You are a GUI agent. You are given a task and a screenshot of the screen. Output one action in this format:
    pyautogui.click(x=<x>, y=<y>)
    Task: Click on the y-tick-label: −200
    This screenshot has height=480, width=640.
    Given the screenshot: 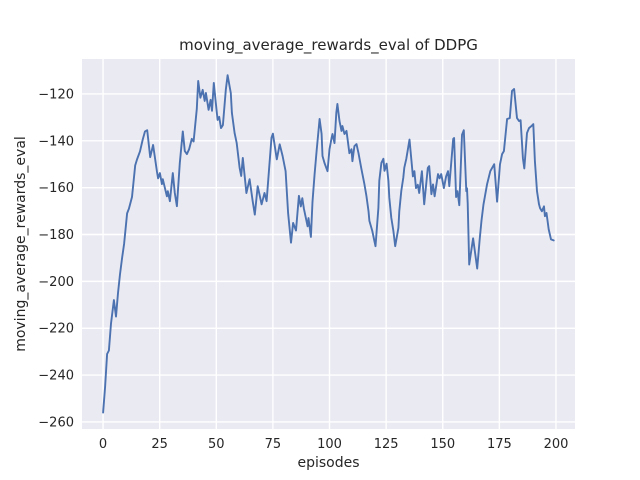 What is the action you would take?
    pyautogui.click(x=56, y=282)
    